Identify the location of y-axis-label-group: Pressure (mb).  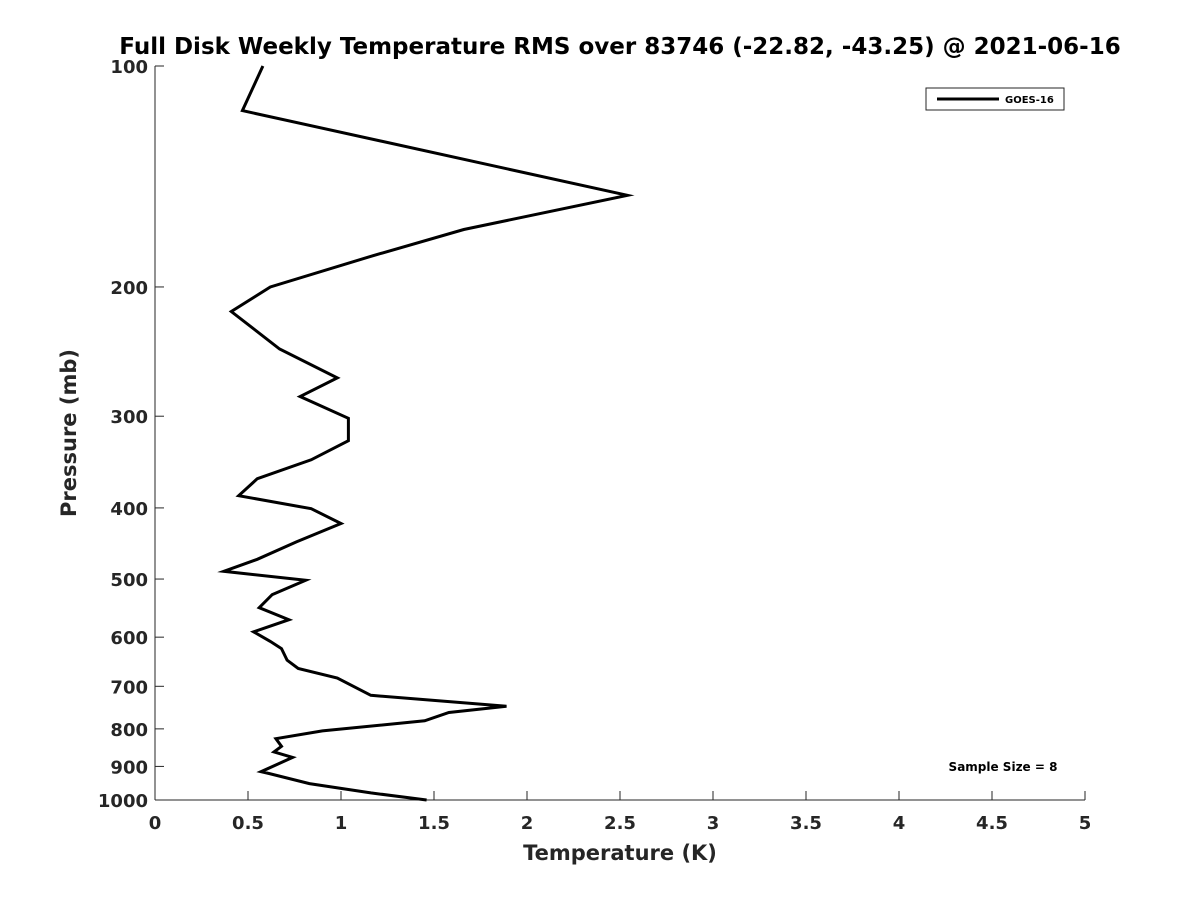
(69, 433).